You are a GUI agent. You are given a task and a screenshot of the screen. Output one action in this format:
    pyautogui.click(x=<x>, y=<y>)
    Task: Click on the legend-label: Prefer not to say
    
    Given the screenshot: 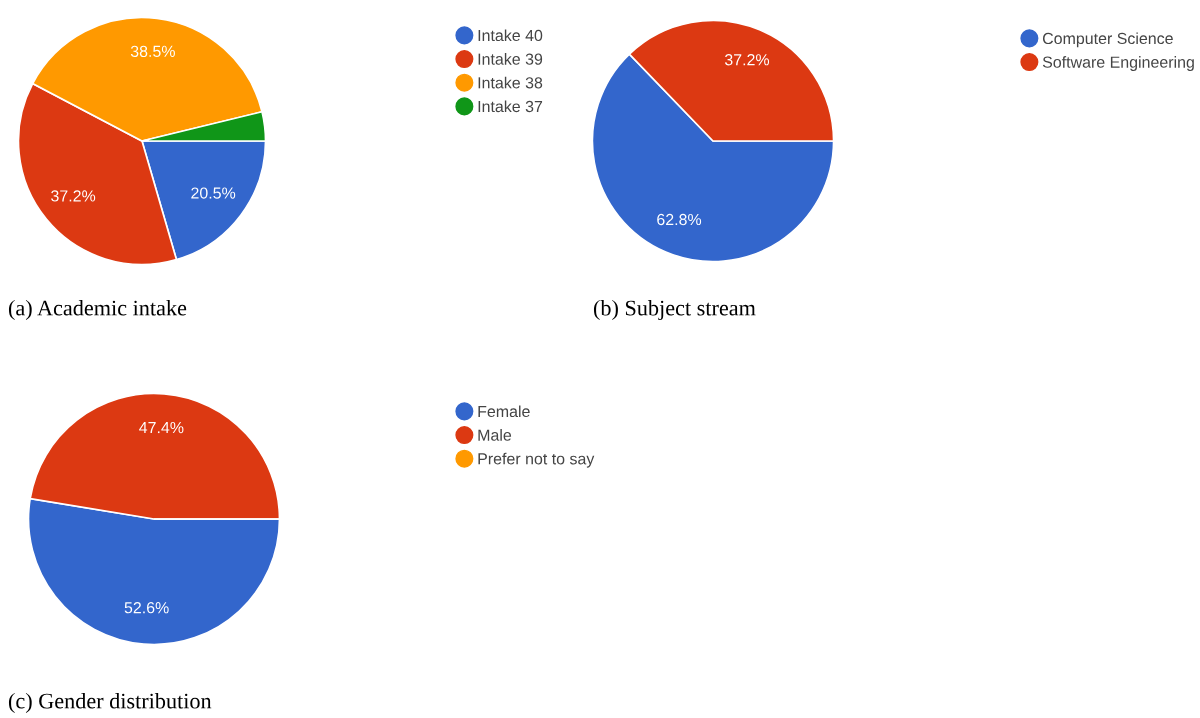 What is the action you would take?
    pyautogui.click(x=536, y=460)
    